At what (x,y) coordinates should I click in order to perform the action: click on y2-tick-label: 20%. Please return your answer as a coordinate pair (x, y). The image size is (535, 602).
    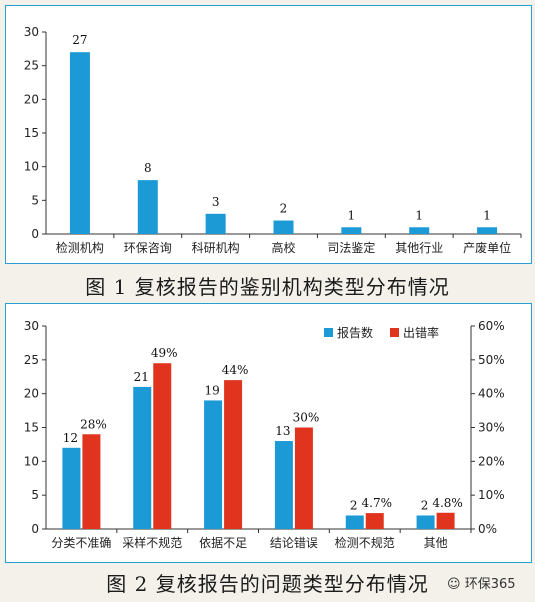
    Looking at the image, I should click on (491, 461).